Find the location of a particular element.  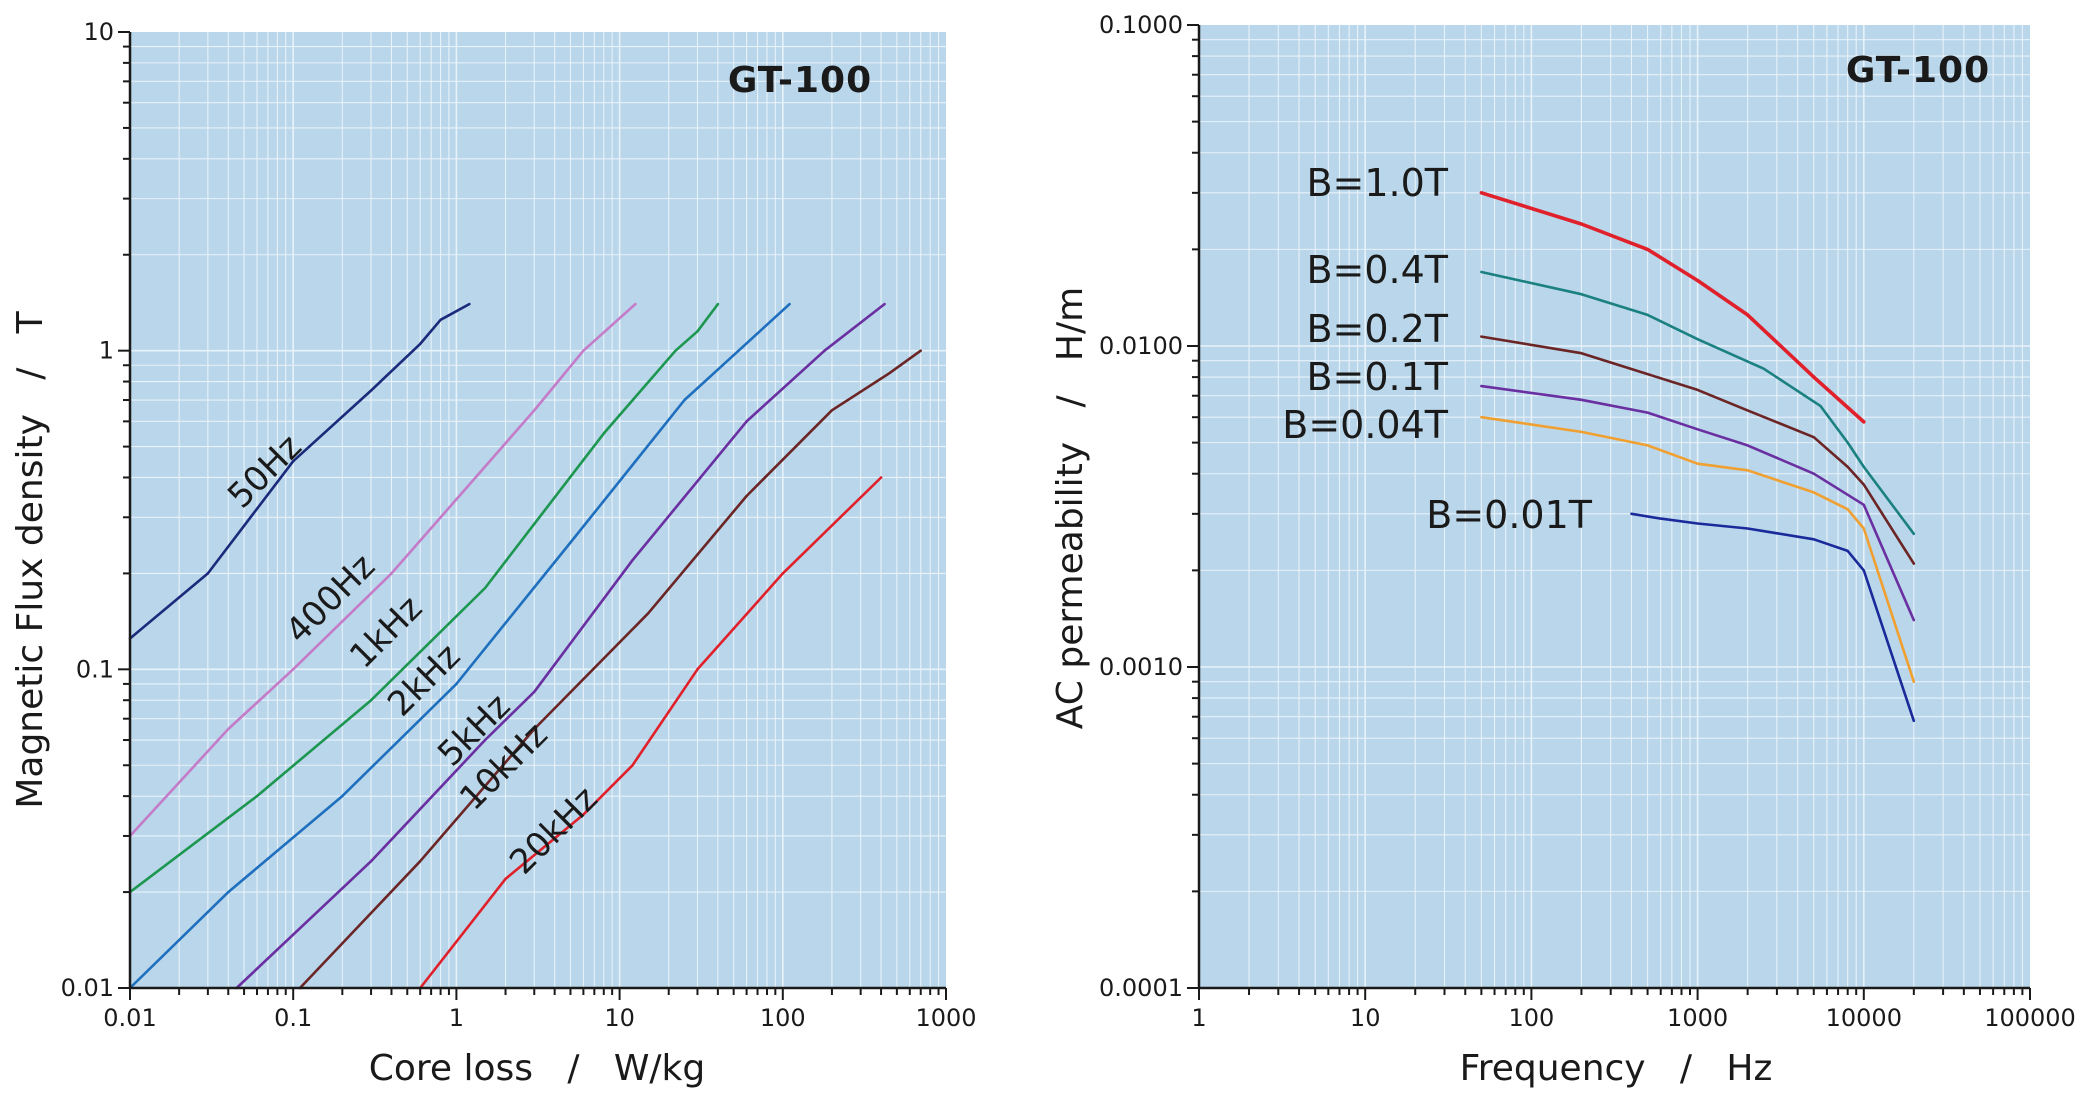

series-line-b1.0t is located at coordinates (1672, 307).